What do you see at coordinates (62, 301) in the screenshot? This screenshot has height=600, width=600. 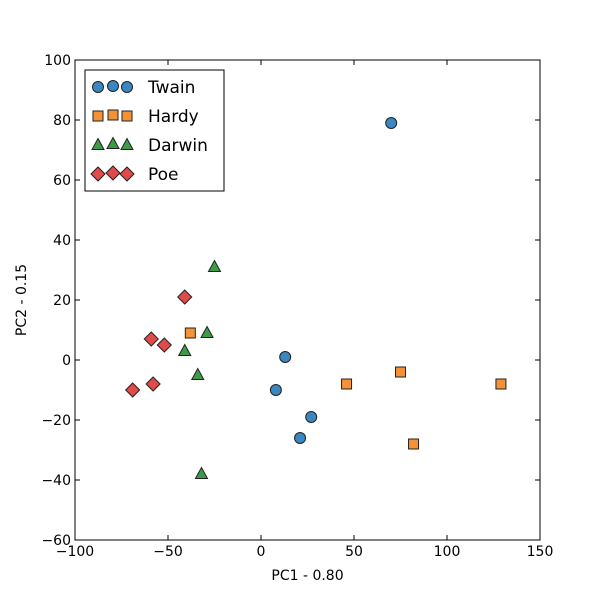 I see `y-tick-label: 20` at bounding box center [62, 301].